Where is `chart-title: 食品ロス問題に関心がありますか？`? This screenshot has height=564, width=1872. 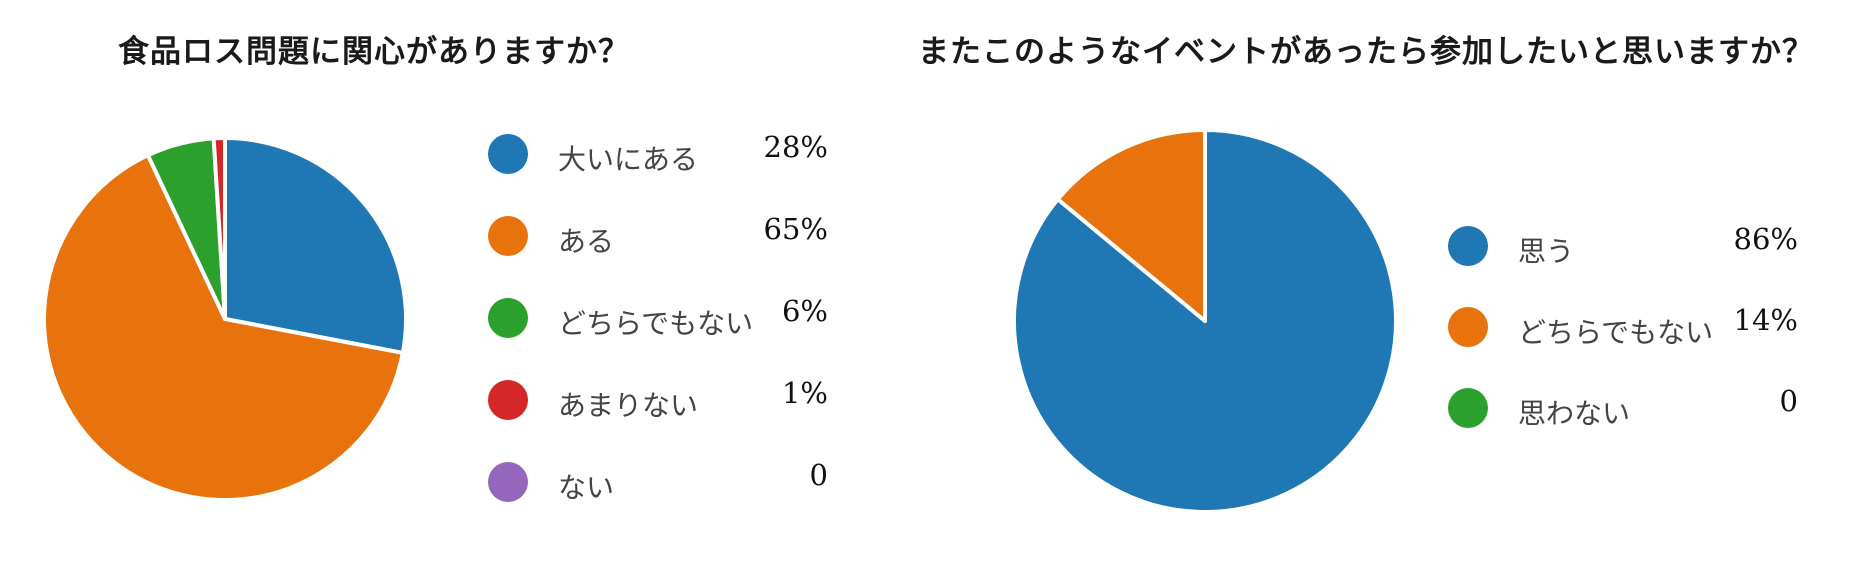
chart-title: 食品ロス問題に関心がありますか？ is located at coordinates (374, 52).